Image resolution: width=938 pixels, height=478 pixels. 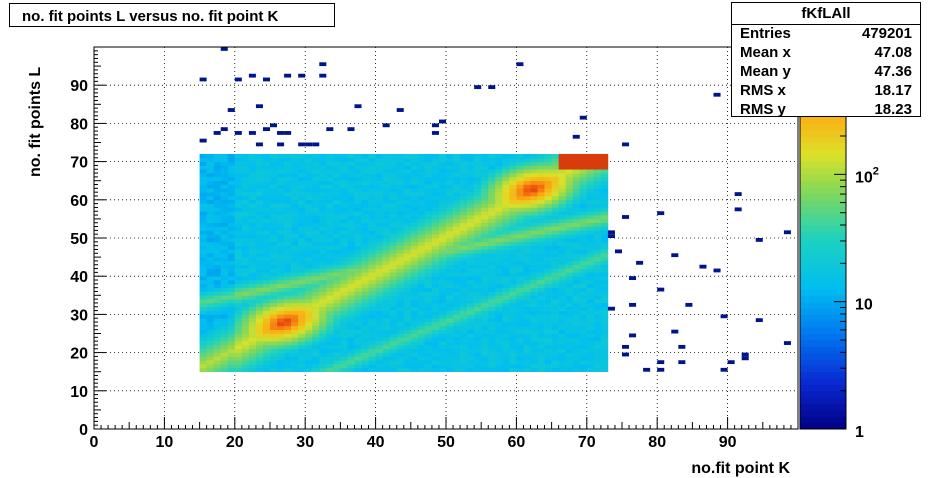 I want to click on stats-value: 47.36, so click(x=893, y=71).